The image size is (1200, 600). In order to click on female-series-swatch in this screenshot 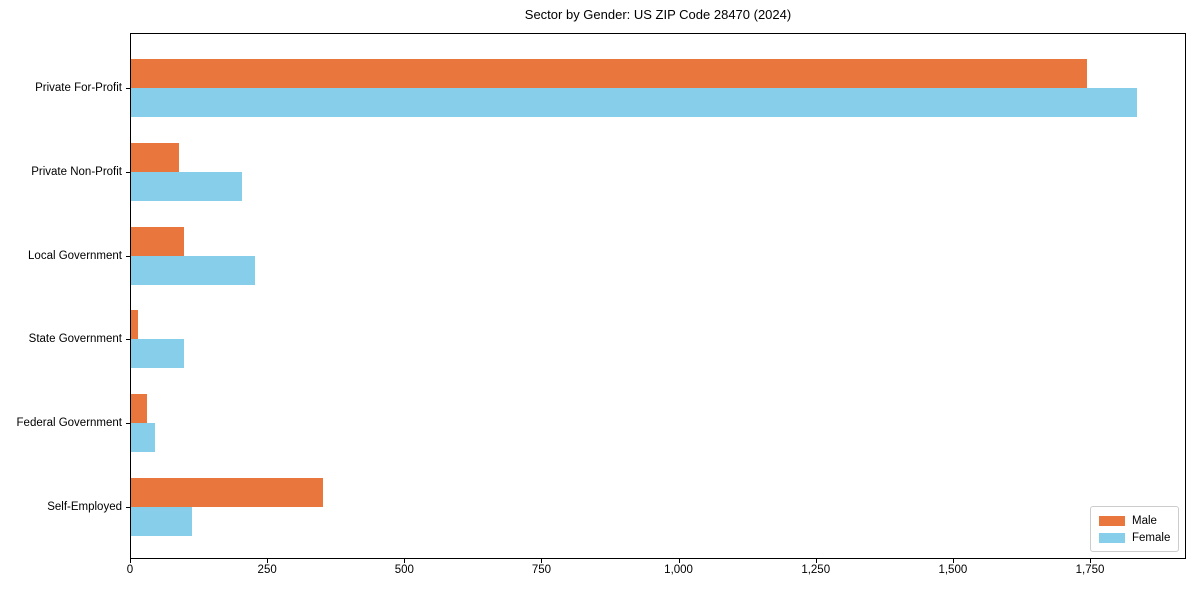, I will do `click(1112, 537)`.